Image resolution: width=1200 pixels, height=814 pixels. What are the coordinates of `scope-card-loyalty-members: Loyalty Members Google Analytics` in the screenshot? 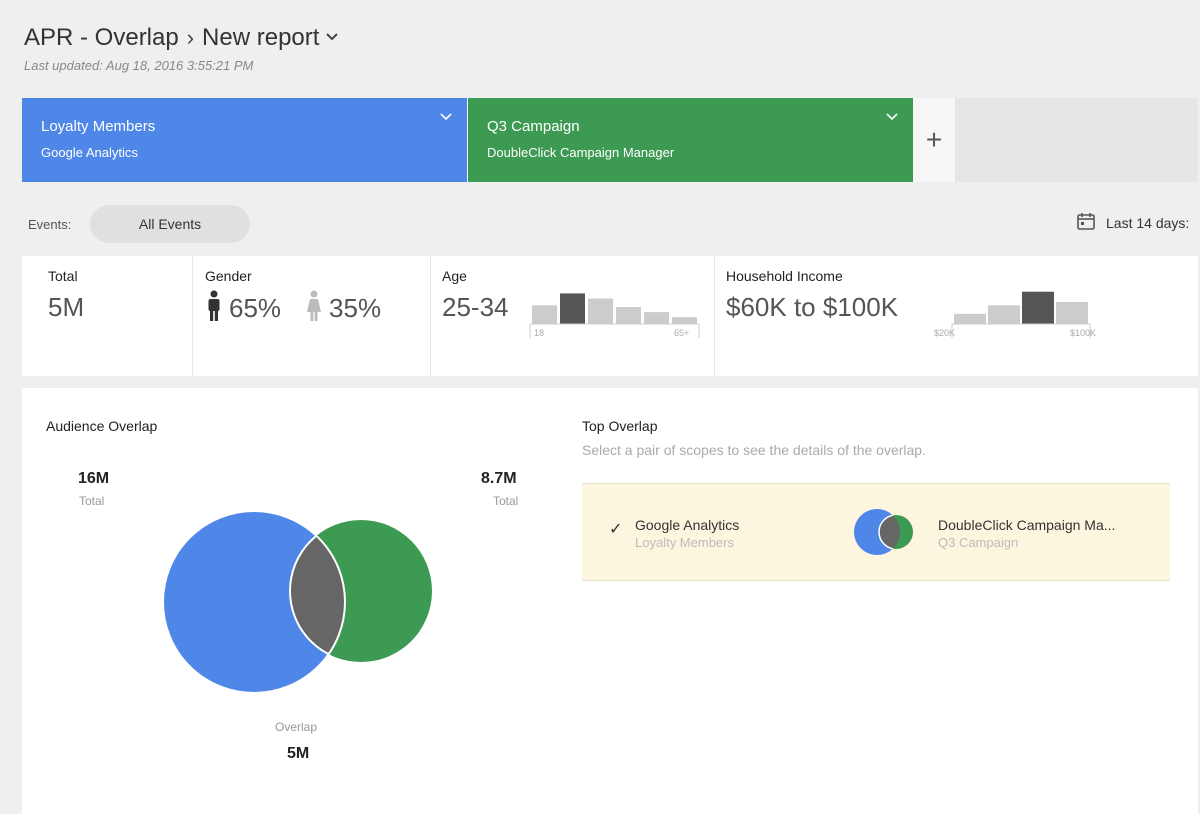 It's located at (244, 140).